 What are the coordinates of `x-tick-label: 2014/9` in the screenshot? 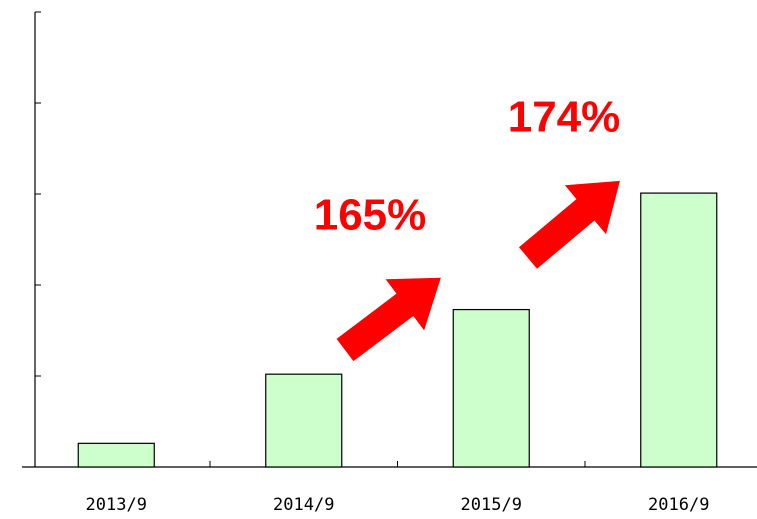 It's located at (303, 505).